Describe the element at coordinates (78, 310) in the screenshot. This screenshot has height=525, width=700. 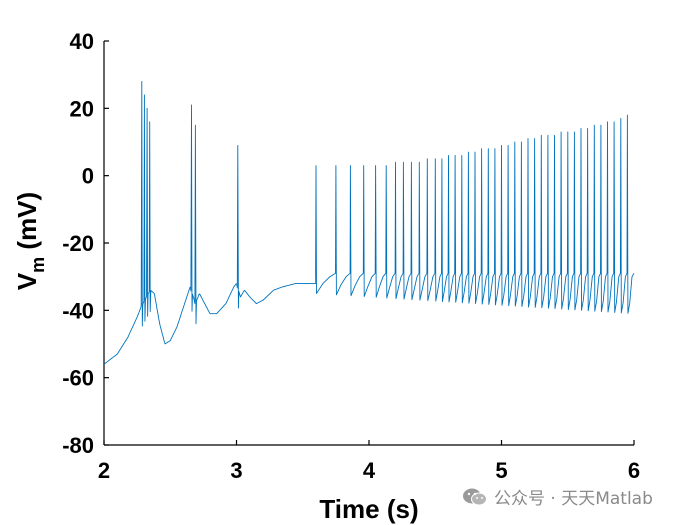
I see `y-tick-label: -40` at that location.